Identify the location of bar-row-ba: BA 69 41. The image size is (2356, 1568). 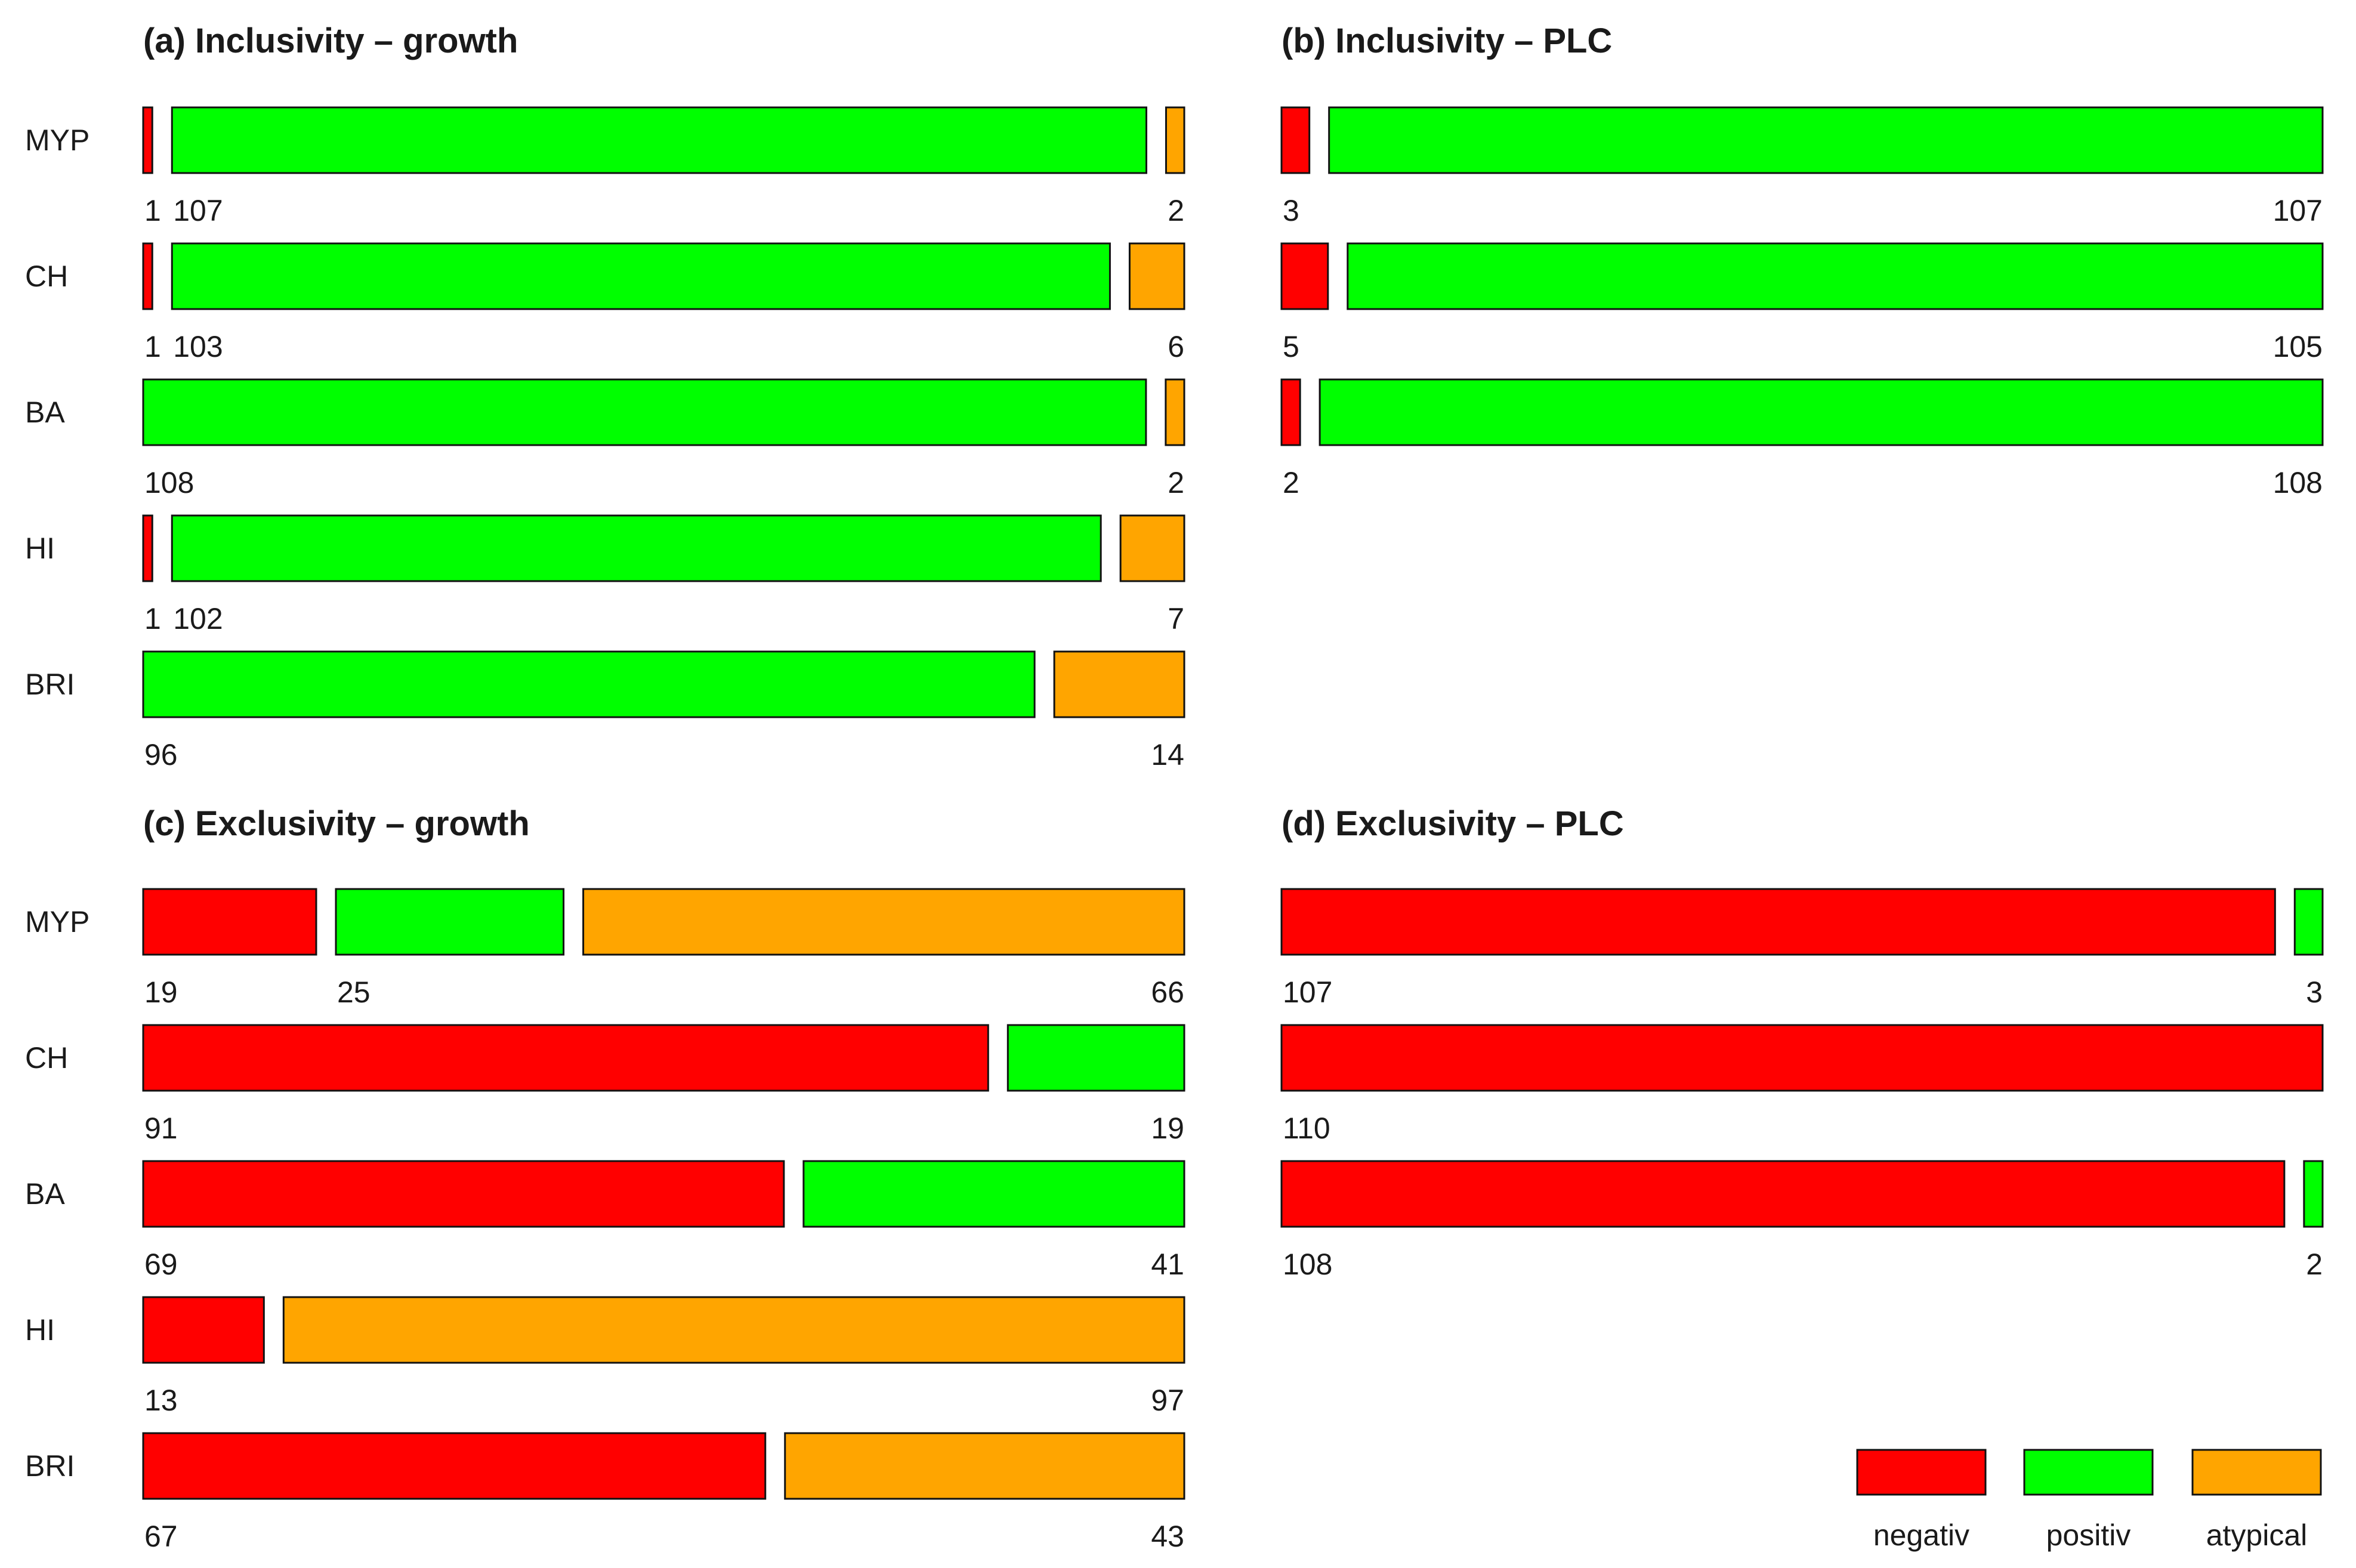
(605, 1220).